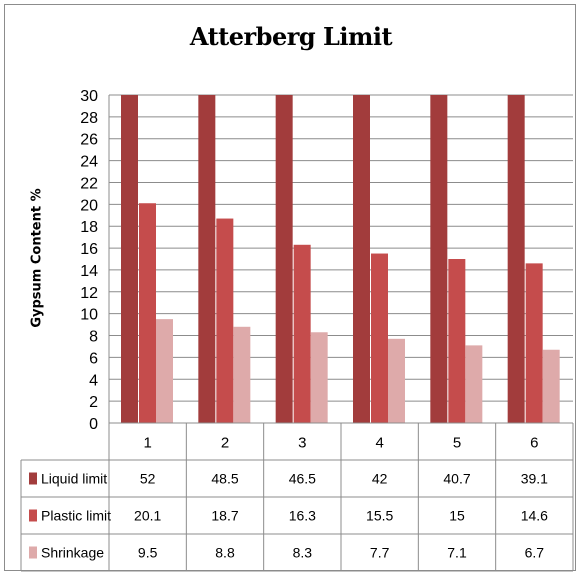 The width and height of the screenshot is (582, 577). What do you see at coordinates (224, 516) in the screenshot?
I see `data-table-value: 18.7` at bounding box center [224, 516].